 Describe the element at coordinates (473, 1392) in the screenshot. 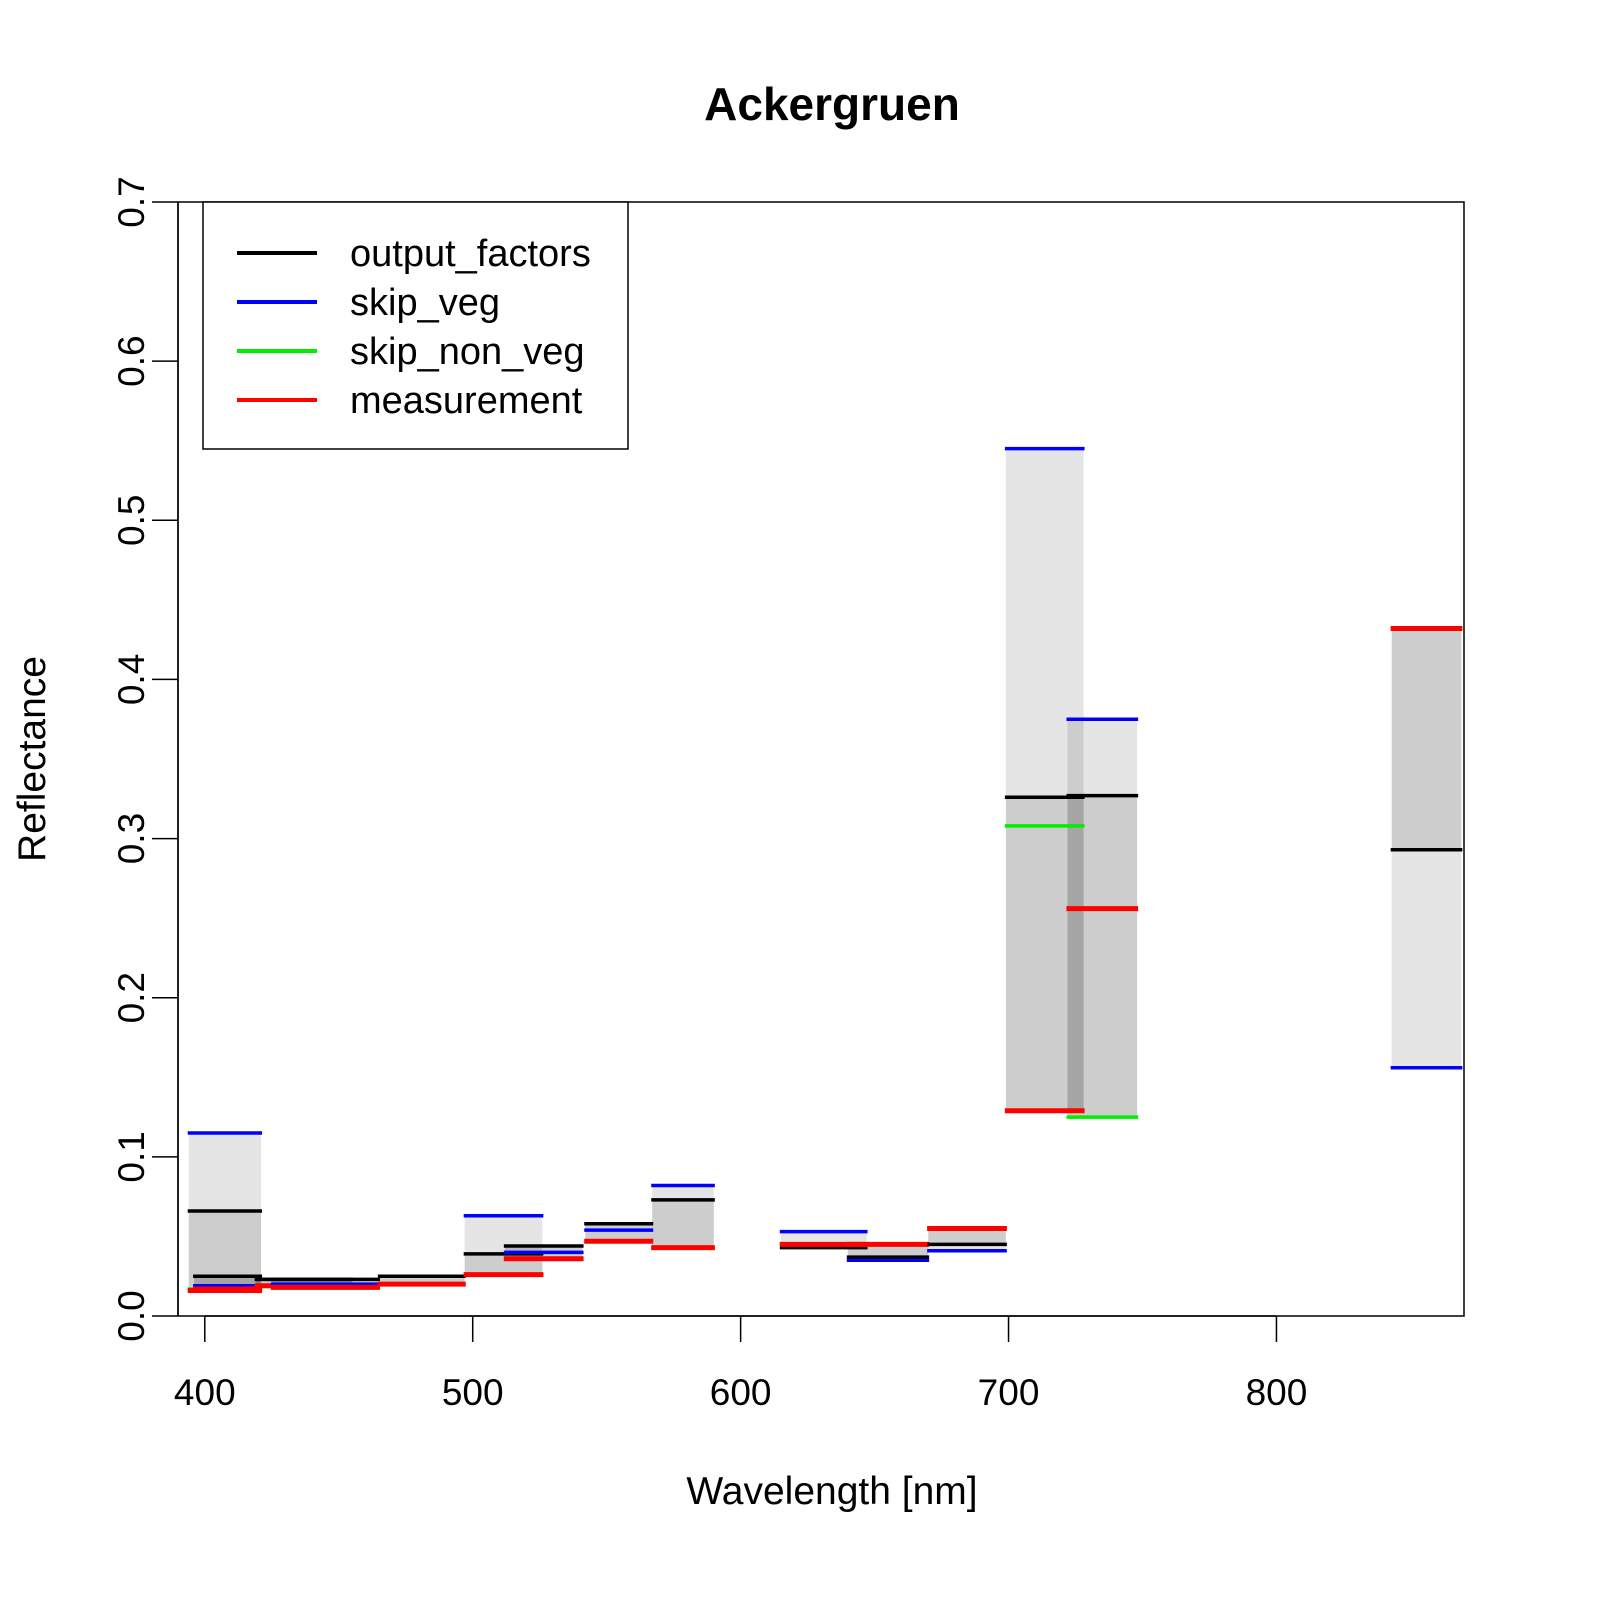

I see `x-tick-label: 500` at that location.